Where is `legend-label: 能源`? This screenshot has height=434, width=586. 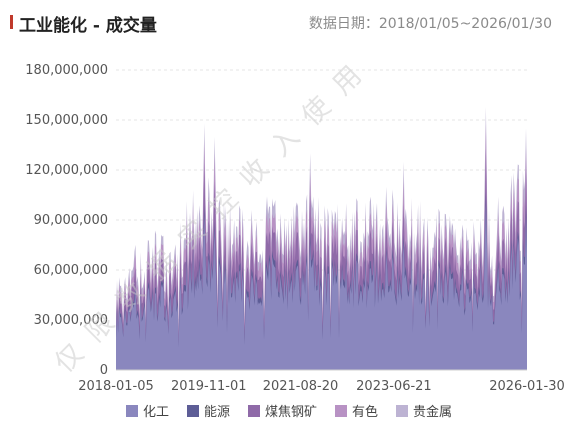 legend-label: 能源 is located at coordinates (217, 412).